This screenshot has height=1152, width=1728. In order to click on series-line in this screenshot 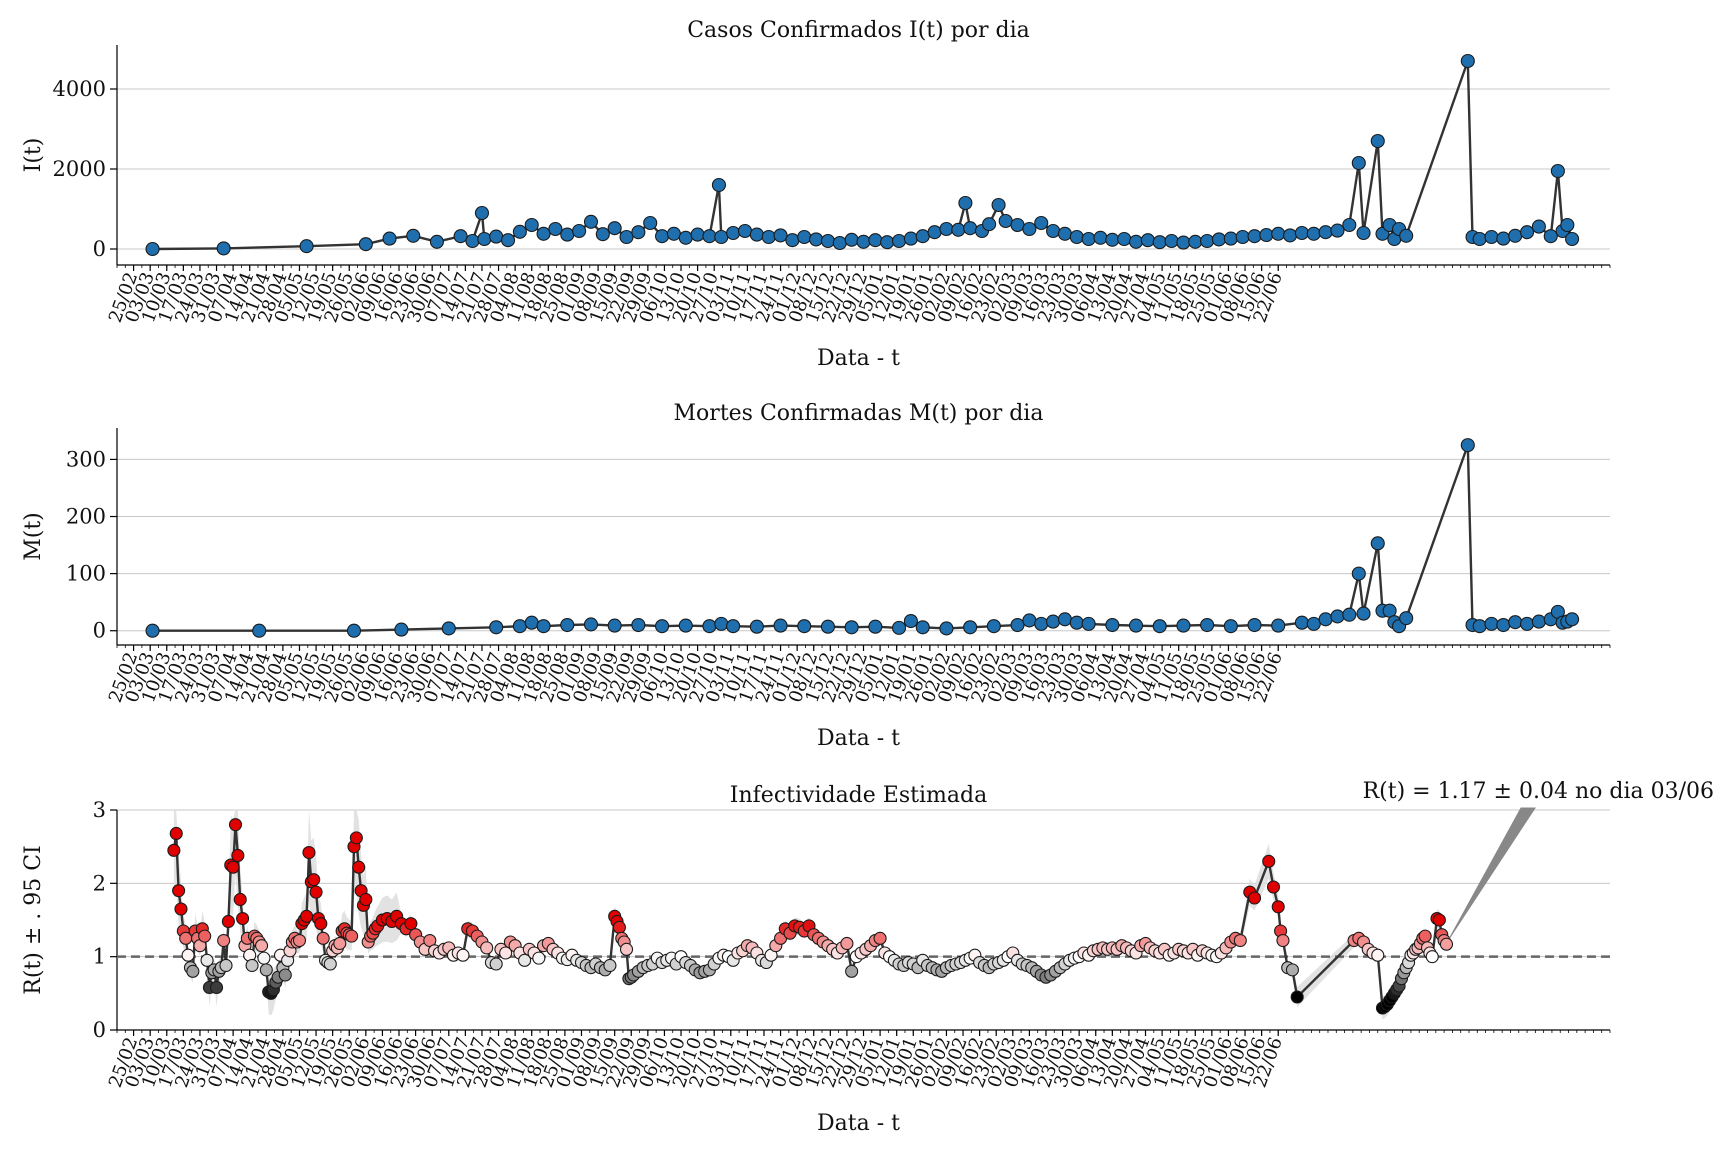, I will do `click(862, 538)`.